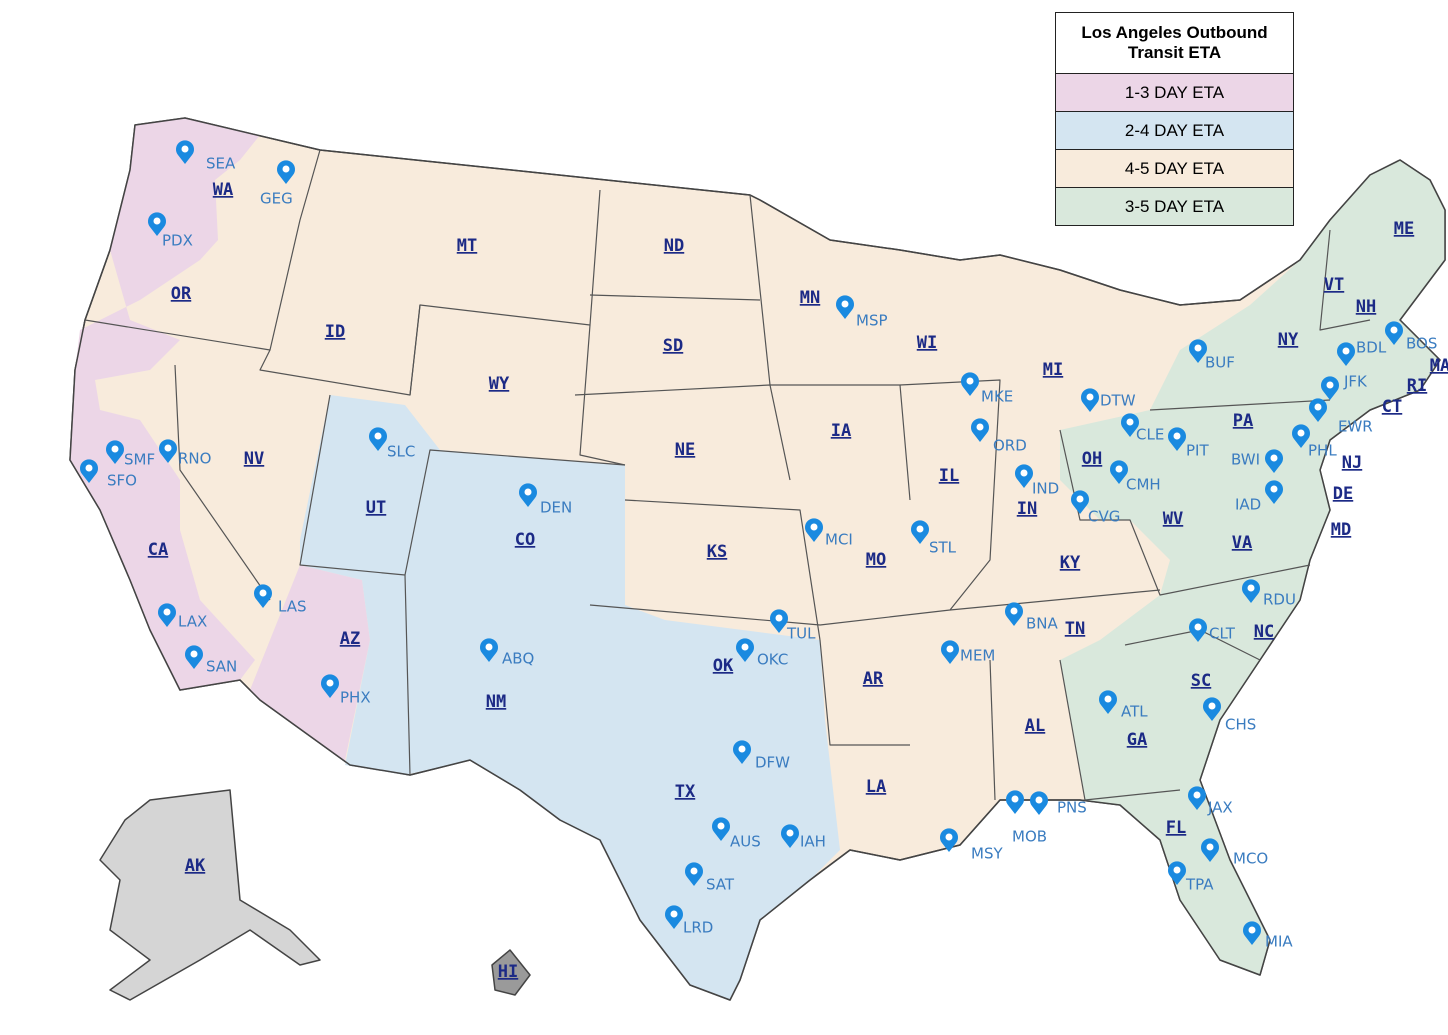  I want to click on airport-label: JAX, so click(1220, 808).